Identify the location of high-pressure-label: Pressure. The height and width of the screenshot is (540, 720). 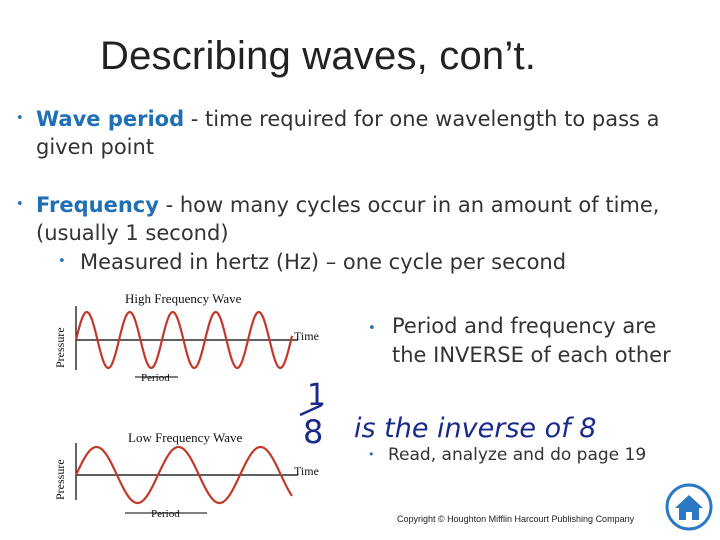
(60, 347).